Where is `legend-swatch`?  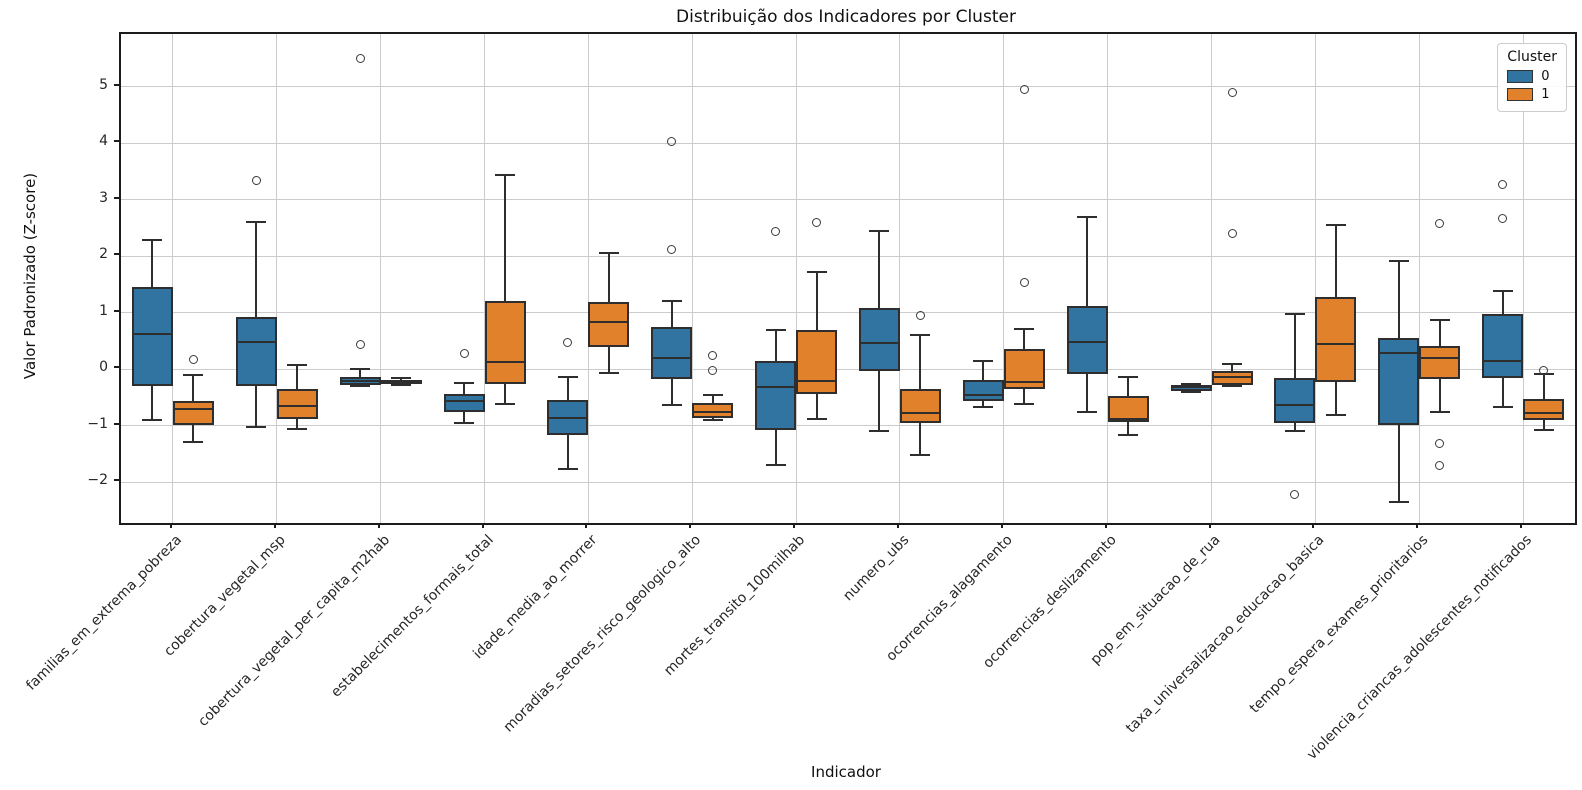 legend-swatch is located at coordinates (1520, 94).